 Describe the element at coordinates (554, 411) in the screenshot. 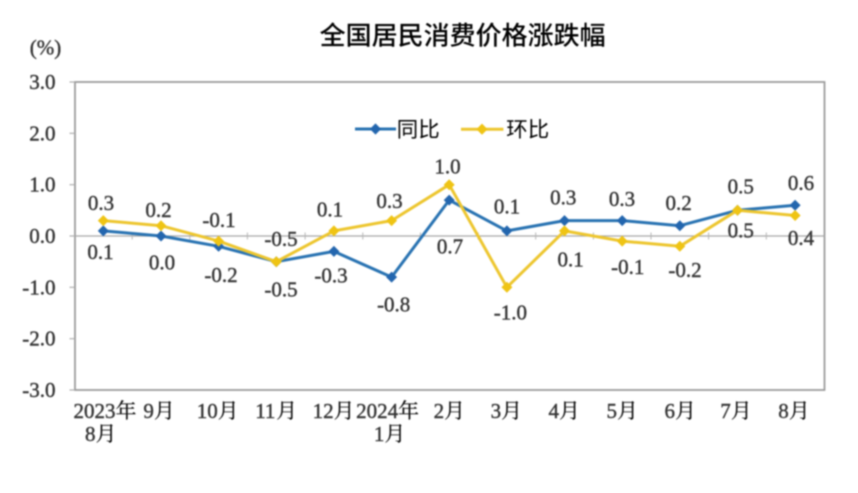

I see `svg-text: 4` at that location.